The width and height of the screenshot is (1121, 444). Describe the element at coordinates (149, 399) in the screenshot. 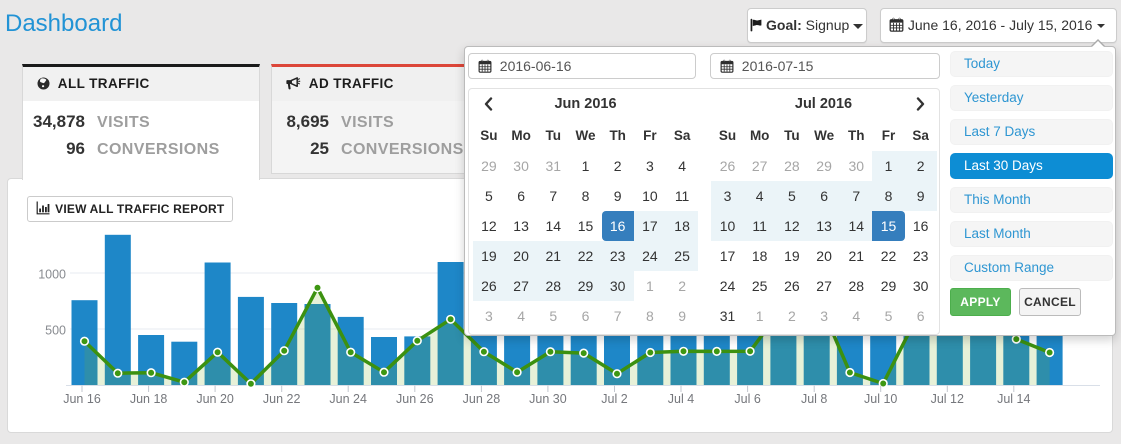

I see `svg-text: Jun 18` at that location.